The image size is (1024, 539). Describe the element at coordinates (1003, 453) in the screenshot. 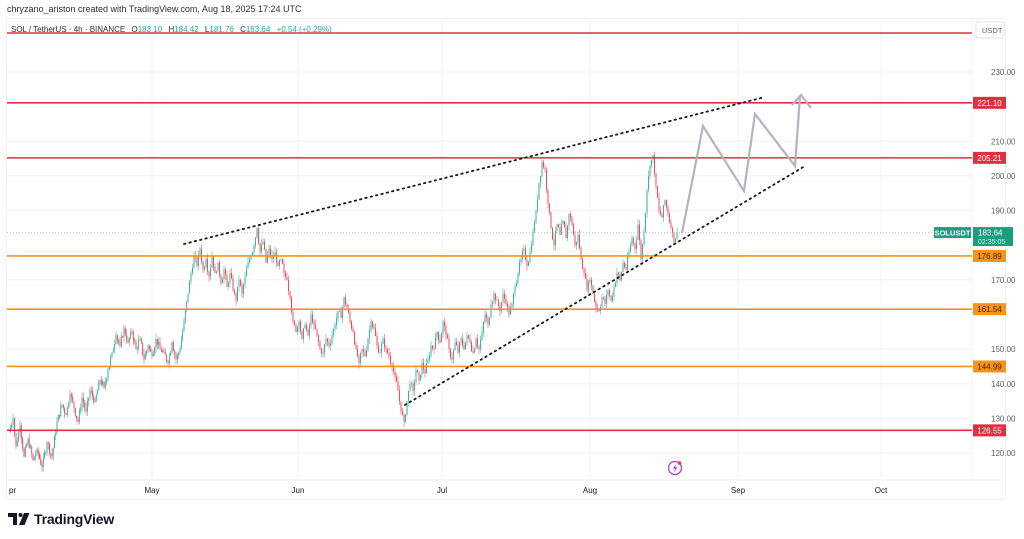

I see `price-tick: 120.00` at that location.